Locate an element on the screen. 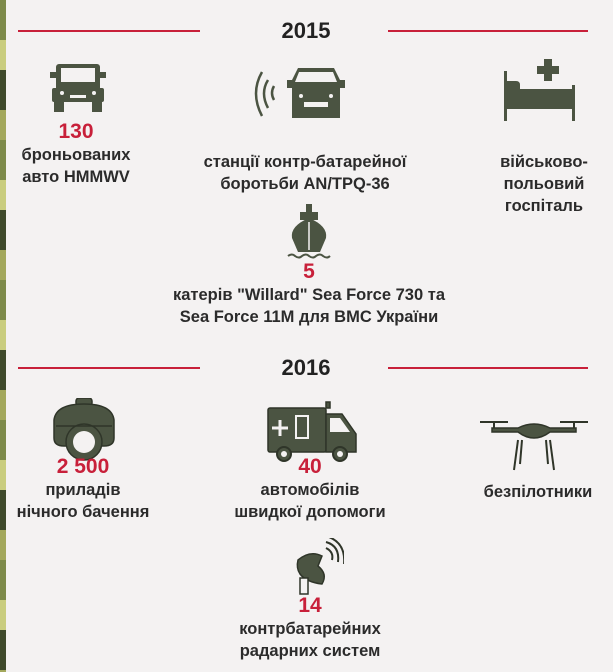 Image resolution: width=613 pixels, height=672 pixels. item-text: катерів "Willard" Sea Force 730 та is located at coordinates (309, 295).